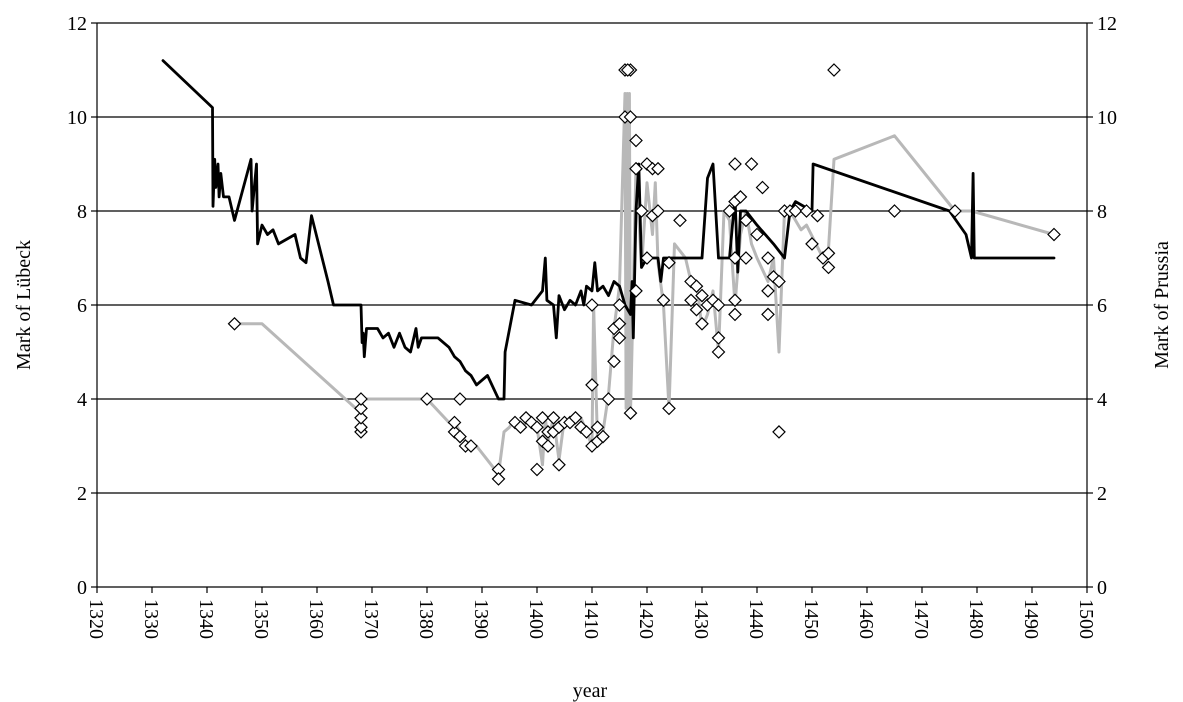 The image size is (1183, 702). Describe the element at coordinates (77, 118) in the screenshot. I see `left-y-tick-label: 10` at that location.